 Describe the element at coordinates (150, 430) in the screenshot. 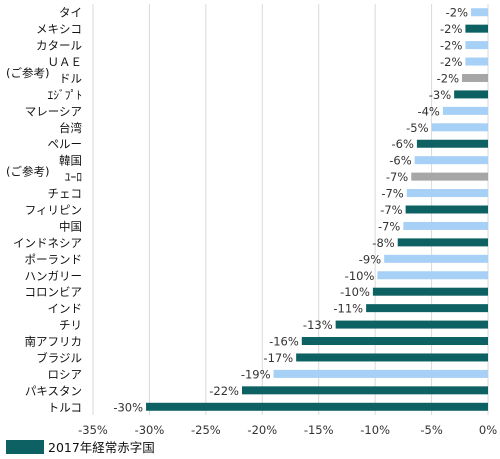

I see `x-tick-label: -30%` at that location.